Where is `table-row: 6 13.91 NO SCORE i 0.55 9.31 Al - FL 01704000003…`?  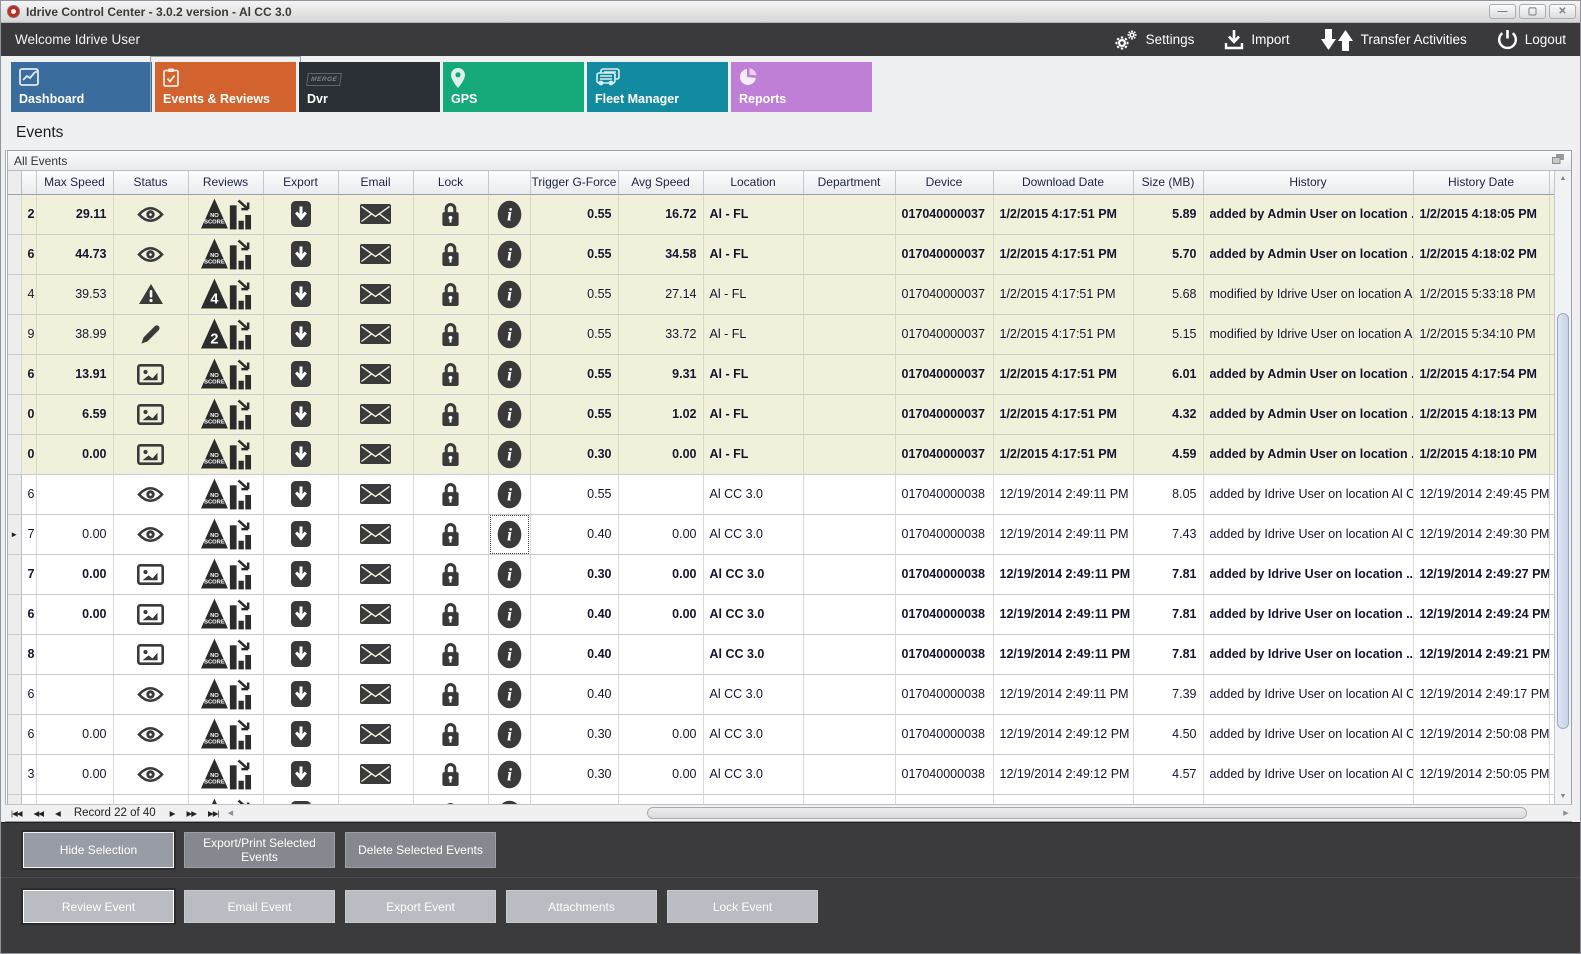 table-row: 6 13.91 NO SCORE i 0.55 9.31 Al - FL 01704000003… is located at coordinates (781, 374).